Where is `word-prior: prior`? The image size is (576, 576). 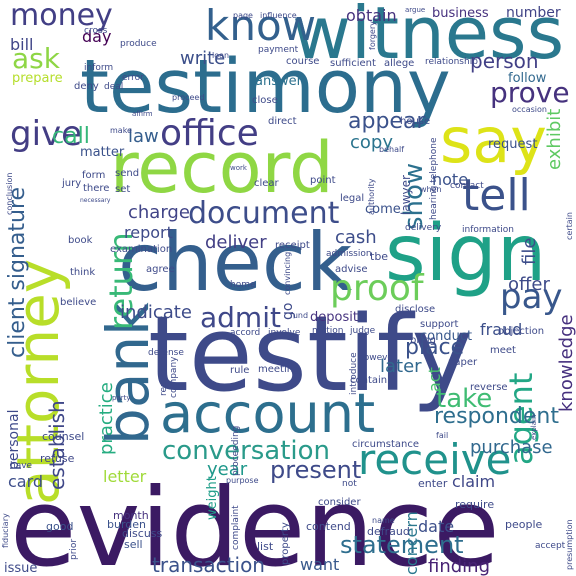 word-prior: prior is located at coordinates (74, 549).